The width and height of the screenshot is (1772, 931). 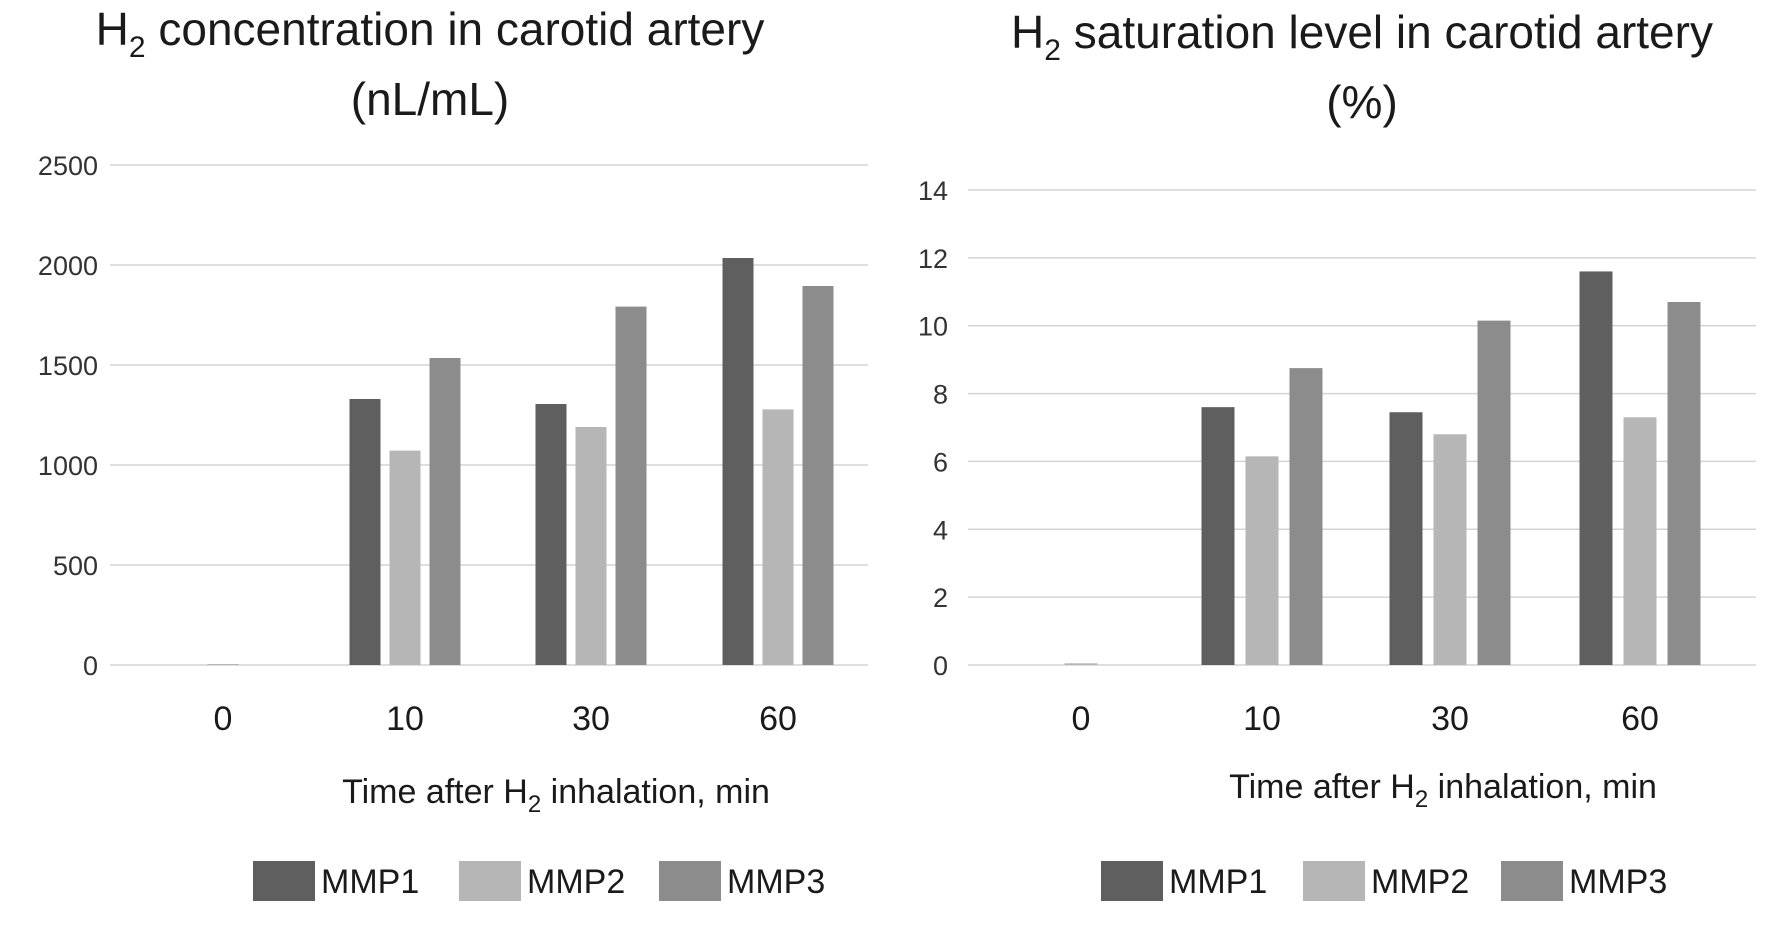 What do you see at coordinates (940, 598) in the screenshot?
I see `y-tick-label: 2` at bounding box center [940, 598].